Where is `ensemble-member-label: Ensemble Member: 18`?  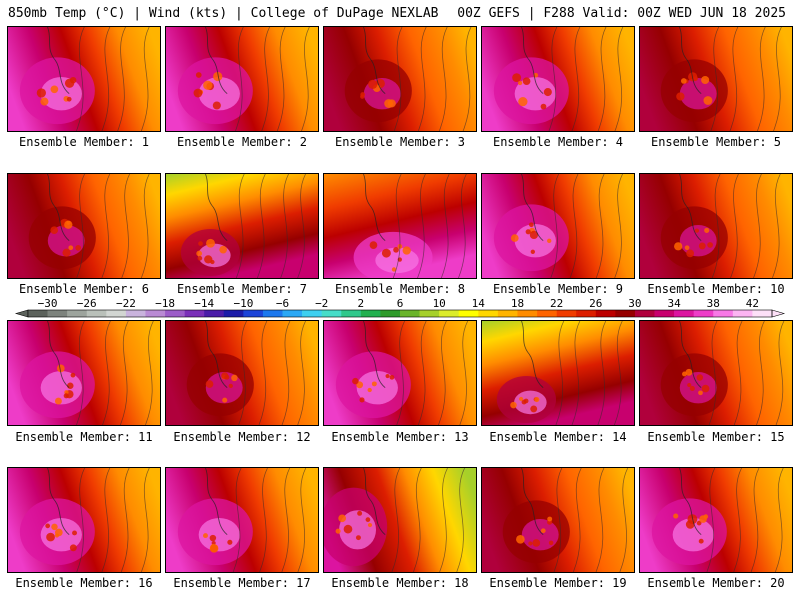
ensemble-member-label: Ensemble Member: 18 is located at coordinates (400, 583).